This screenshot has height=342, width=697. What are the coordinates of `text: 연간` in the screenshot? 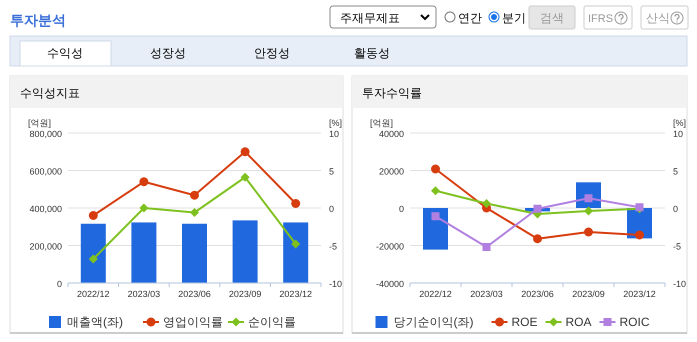 It's located at (470, 18).